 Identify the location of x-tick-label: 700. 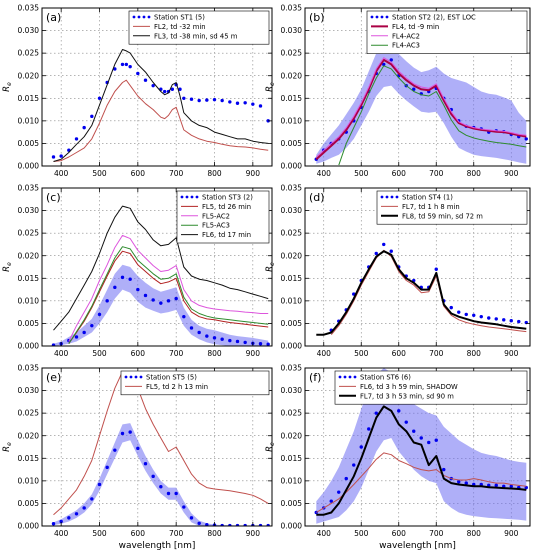
(436, 173).